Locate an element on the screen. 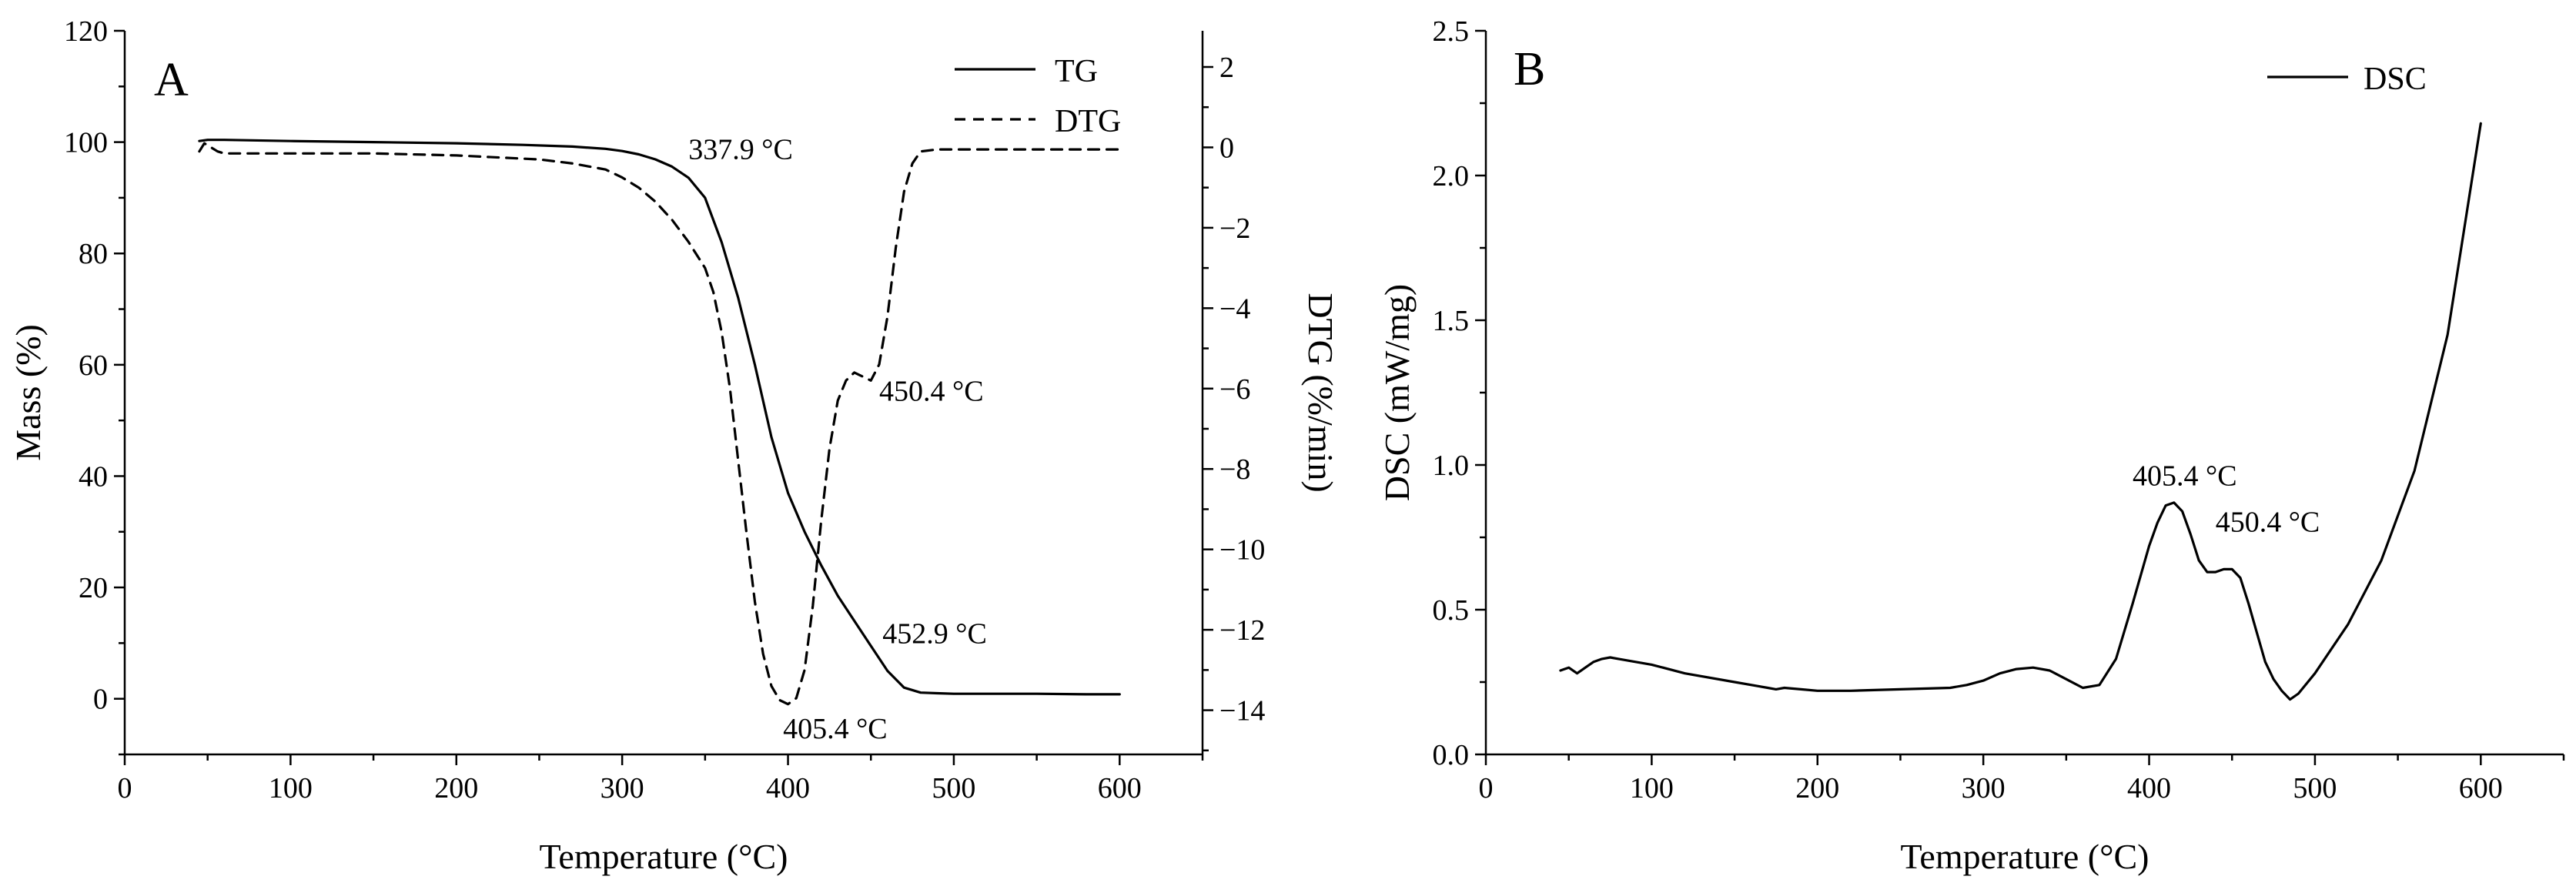 This screenshot has width=2576, height=893. panel-a-y2-tick-label: −6 is located at coordinates (1235, 389).